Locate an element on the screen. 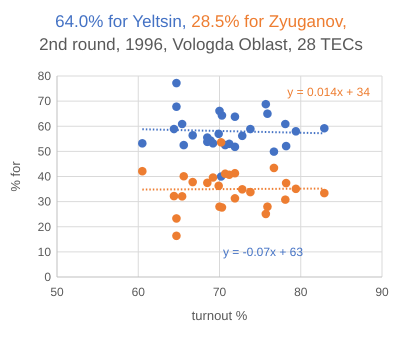  annotation: y = -0.07x + 63 is located at coordinates (263, 252).